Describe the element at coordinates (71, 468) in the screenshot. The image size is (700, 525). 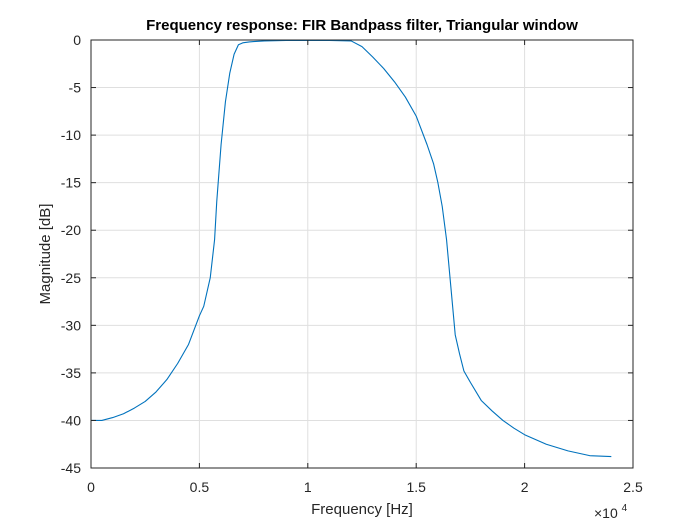
I see `y-tick-label: -45` at that location.